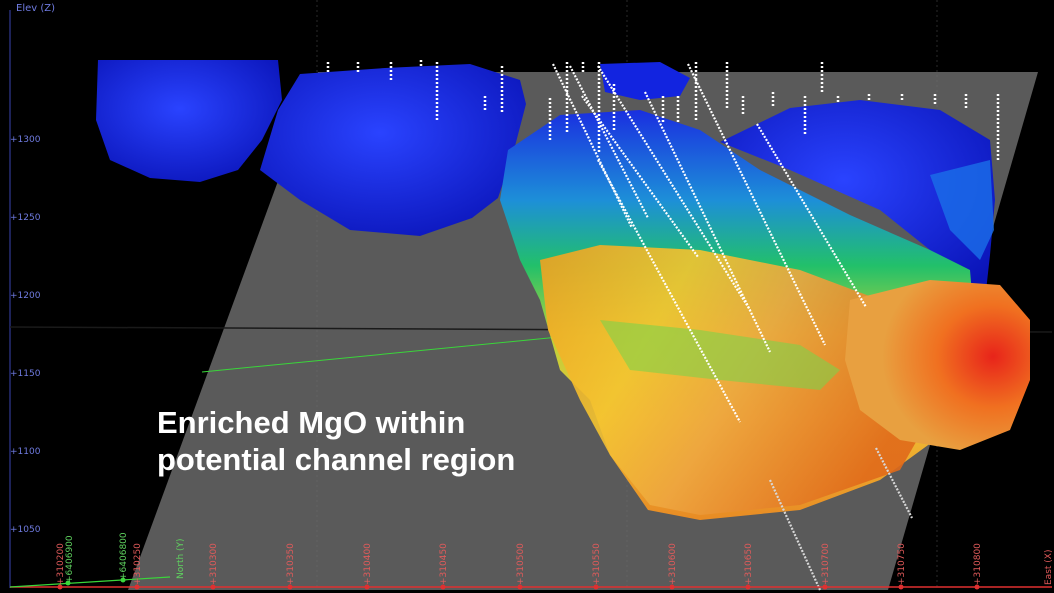 The width and height of the screenshot is (1054, 593). Describe the element at coordinates (189, 121) in the screenshot. I see `mgo-body-left` at that location.